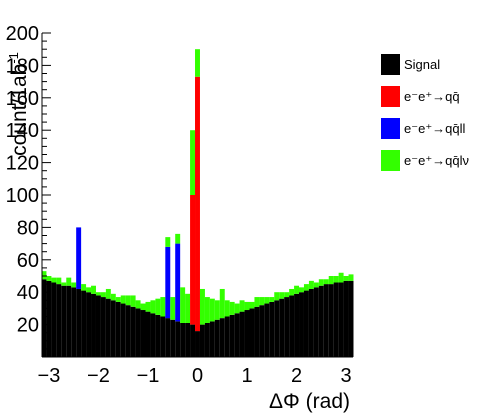  What do you see at coordinates (22, 196) in the screenshot?
I see `y-tick-label: 100` at bounding box center [22, 196].